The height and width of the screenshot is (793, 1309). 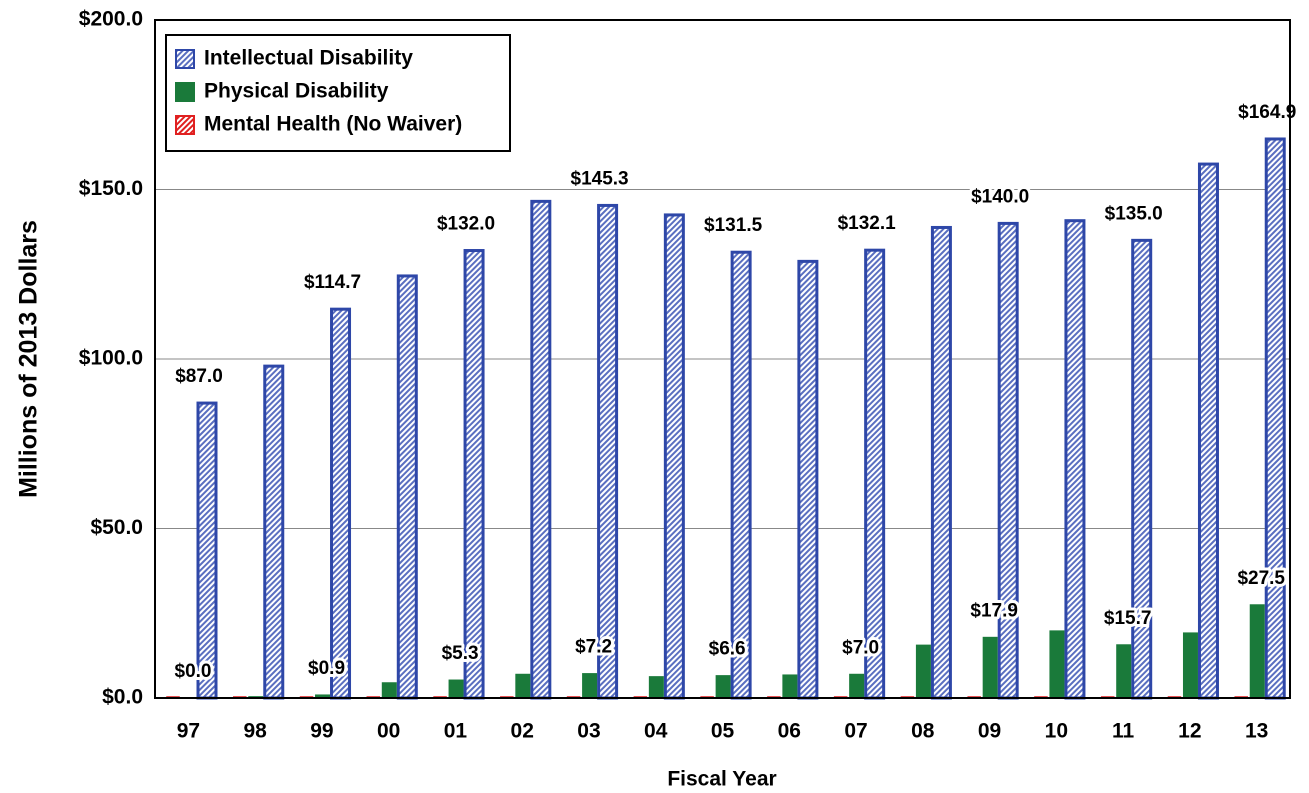 What do you see at coordinates (1267, 112) in the screenshot?
I see `data-label: $164.9` at bounding box center [1267, 112].